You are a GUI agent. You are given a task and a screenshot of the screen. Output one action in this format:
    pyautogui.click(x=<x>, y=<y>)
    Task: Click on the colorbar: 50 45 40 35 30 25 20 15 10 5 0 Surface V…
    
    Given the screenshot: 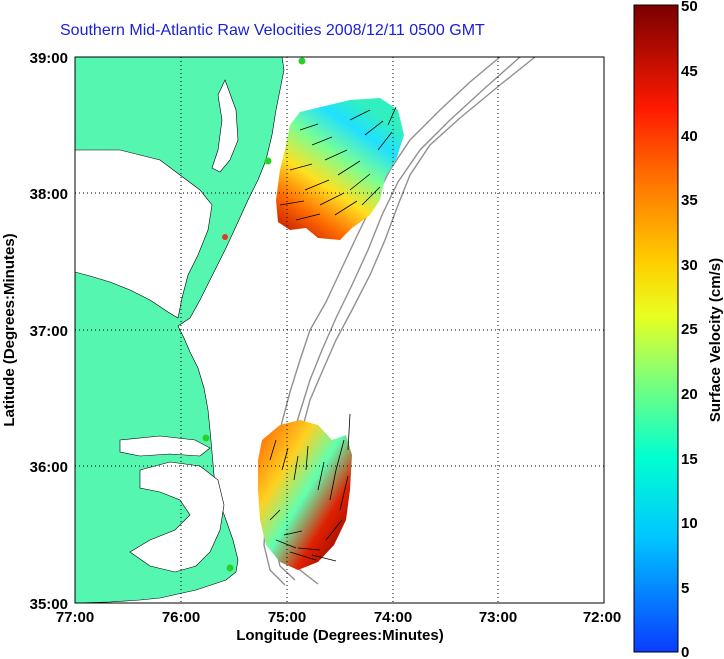 What is the action you would take?
    pyautogui.click(x=678, y=329)
    